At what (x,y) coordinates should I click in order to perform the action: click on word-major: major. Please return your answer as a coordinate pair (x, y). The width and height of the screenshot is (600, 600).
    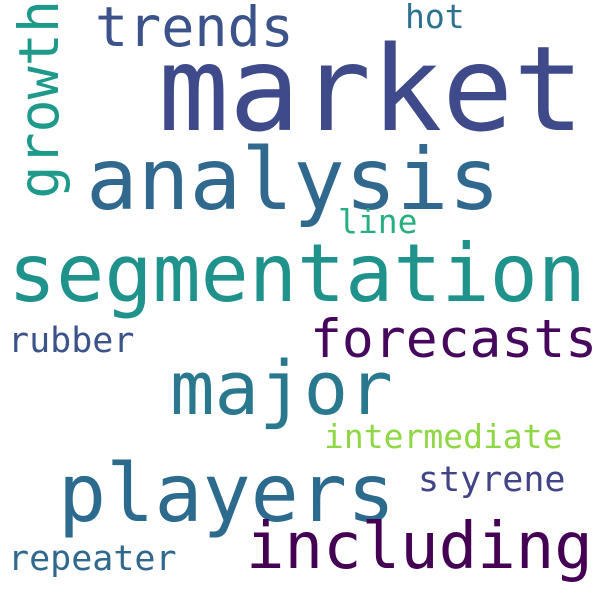
    Looking at the image, I should click on (281, 389).